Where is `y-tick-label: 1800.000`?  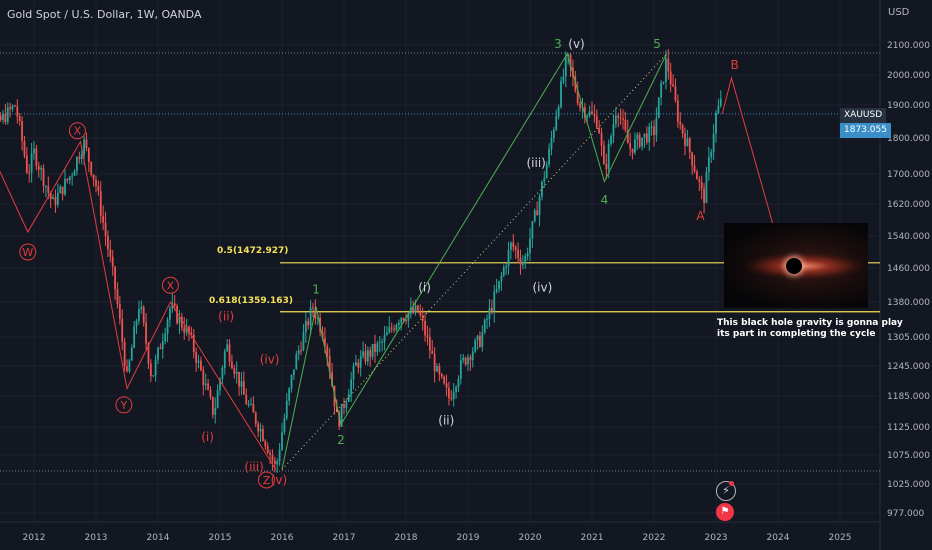
y-tick-label: 1800.000 is located at coordinates (908, 139).